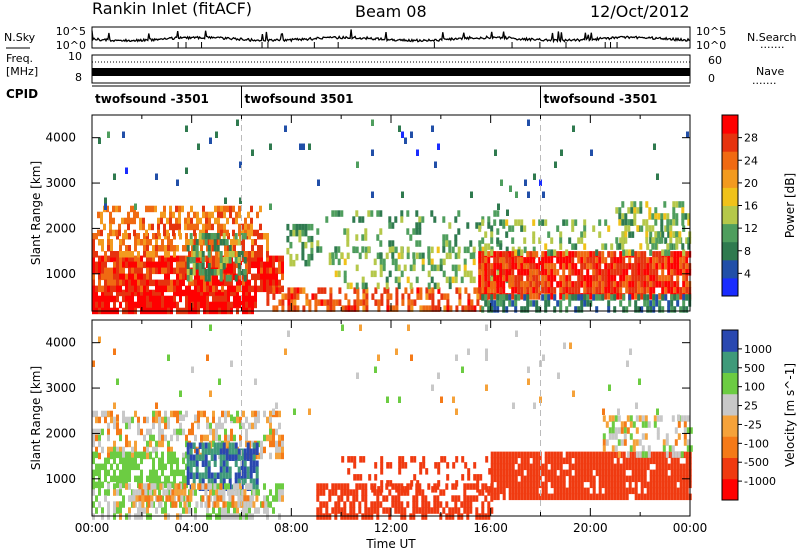 Image resolution: width=800 pixels, height=558 pixels. I want to click on x-axis-label: Time UT, so click(390, 544).